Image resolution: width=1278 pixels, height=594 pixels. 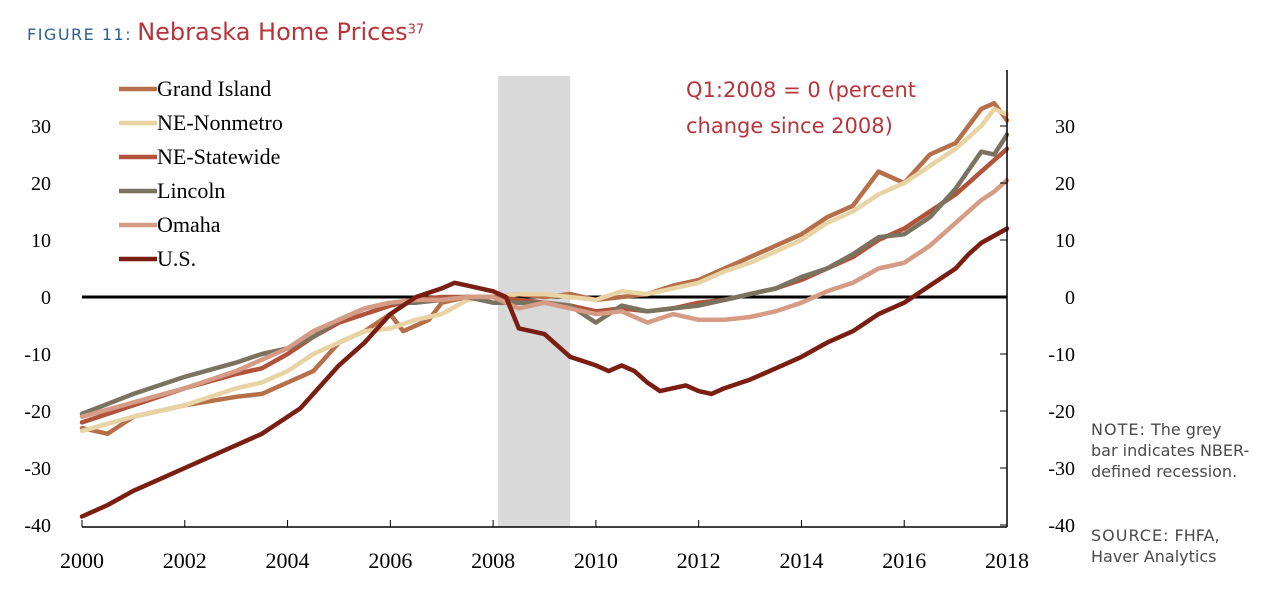 I want to click on chart-annotation-line-2: change since 2008), so click(x=789, y=126).